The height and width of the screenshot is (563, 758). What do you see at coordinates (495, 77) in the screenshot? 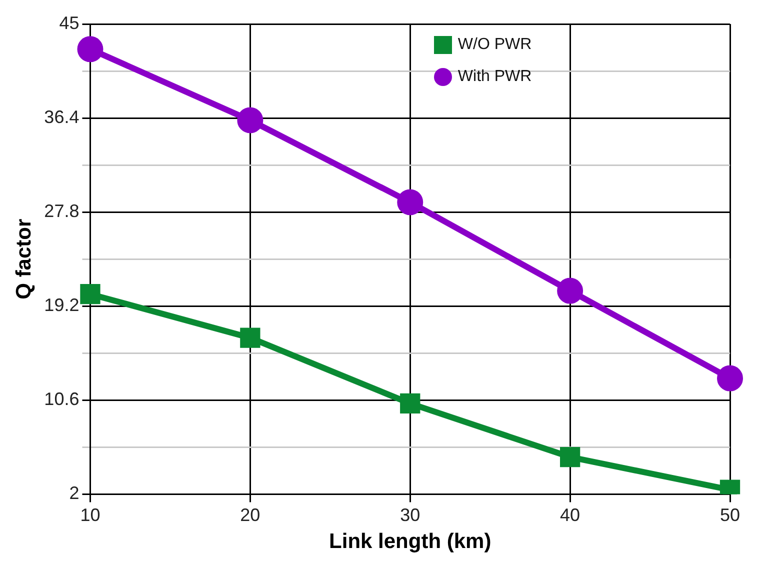
I see `legend-label: With PWR` at bounding box center [495, 77].